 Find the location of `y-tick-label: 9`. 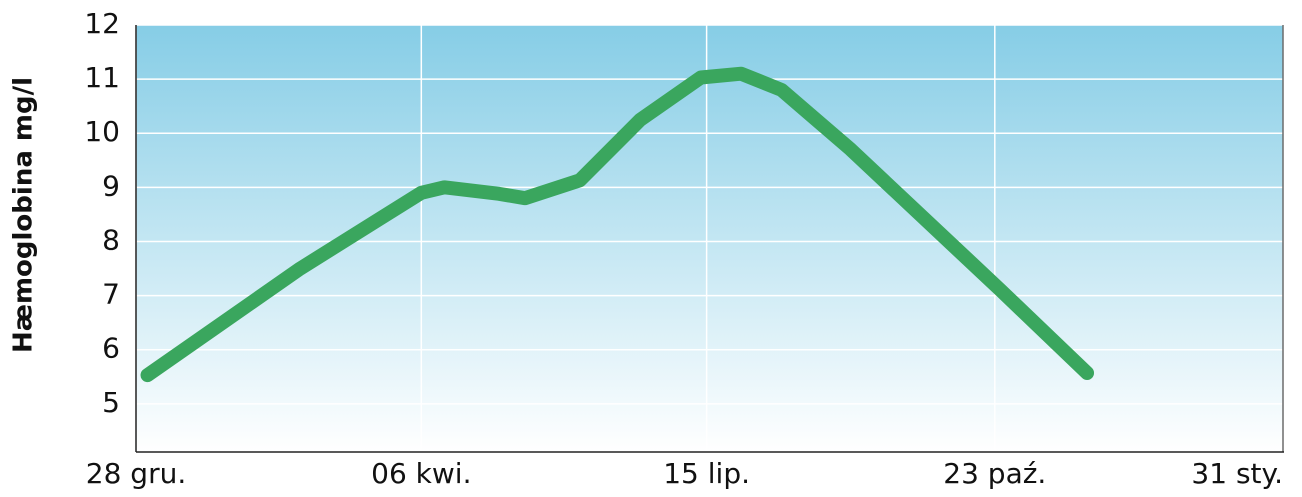

y-tick-label: 9 is located at coordinates (111, 185).